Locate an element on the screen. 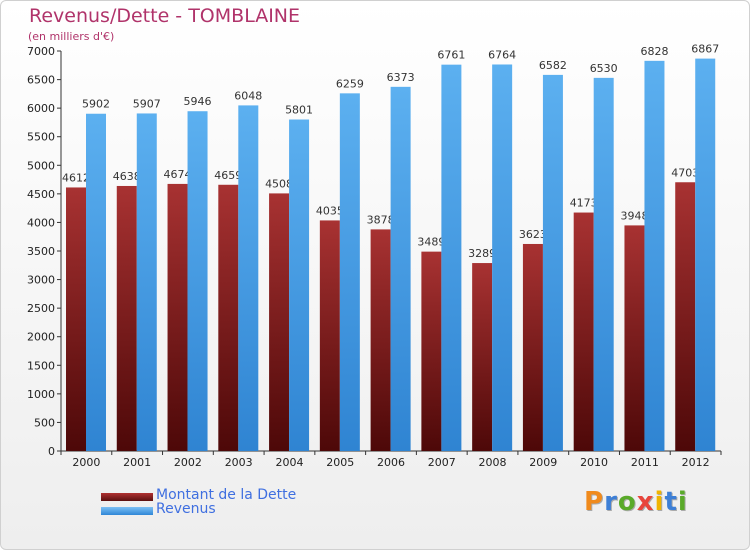  y-tick-label: 6500 is located at coordinates (41, 80).